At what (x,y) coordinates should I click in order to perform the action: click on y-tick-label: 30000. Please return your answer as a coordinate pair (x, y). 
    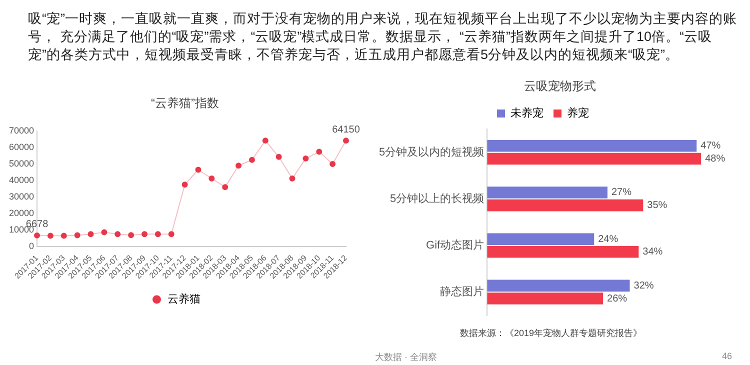
    Looking at the image, I should click on (21, 196).